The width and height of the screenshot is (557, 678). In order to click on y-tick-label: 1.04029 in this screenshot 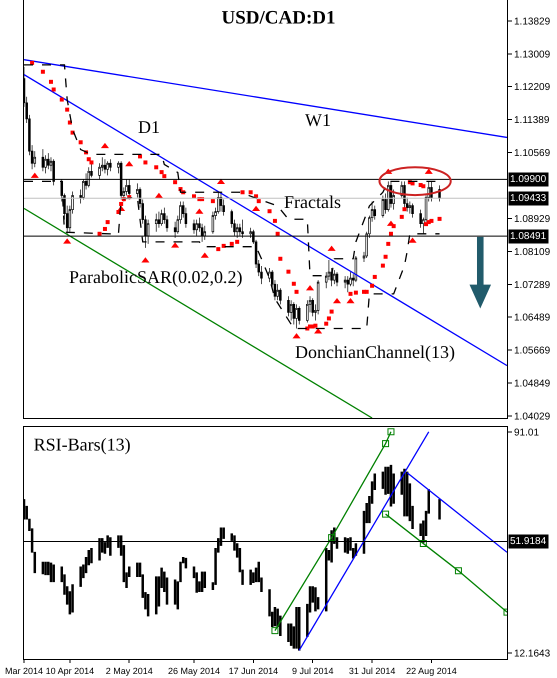, I will do `click(532, 417)`.